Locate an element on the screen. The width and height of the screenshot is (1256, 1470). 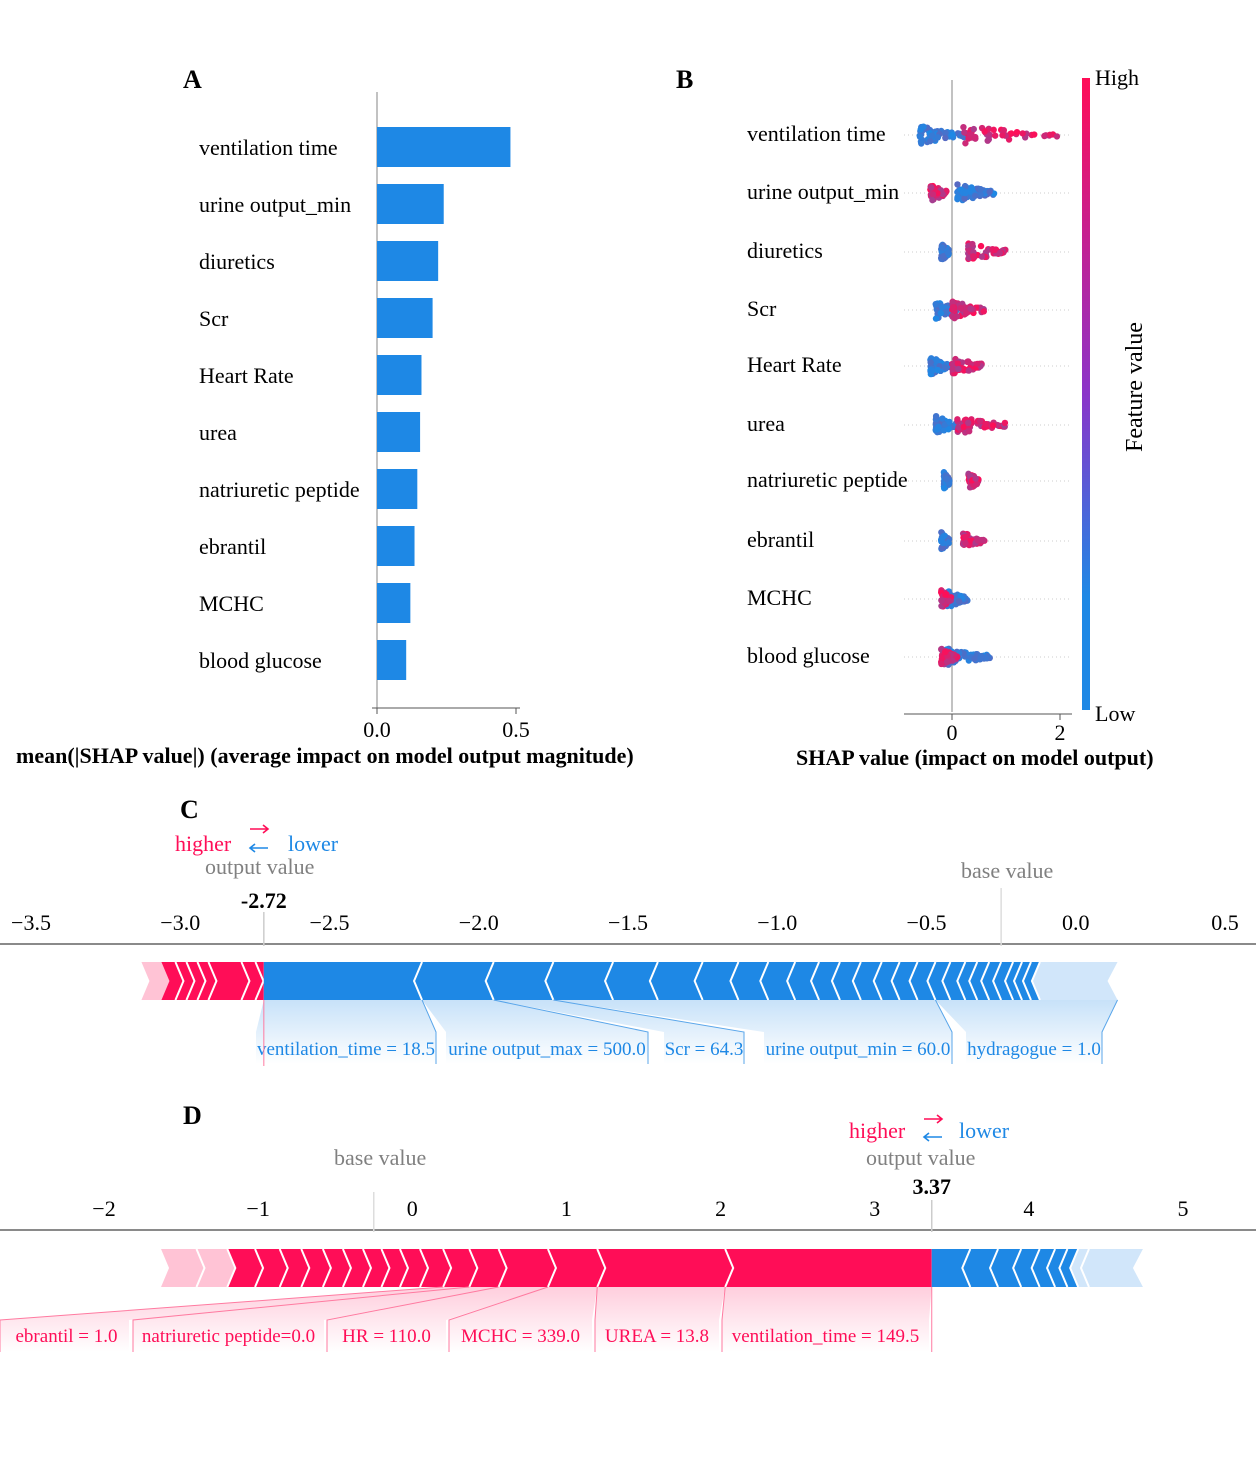
feature-contribution-label: ventilation_time = 18.5 is located at coordinates (346, 1049).